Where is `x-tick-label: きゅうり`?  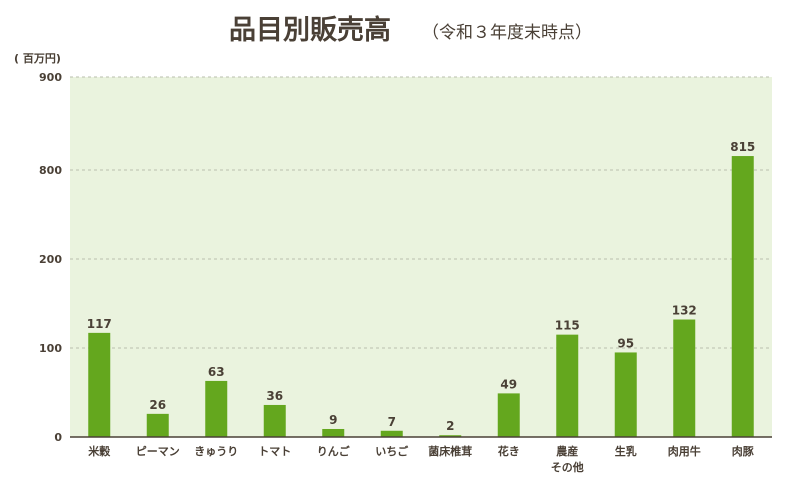 x-tick-label: きゅうり is located at coordinates (216, 451).